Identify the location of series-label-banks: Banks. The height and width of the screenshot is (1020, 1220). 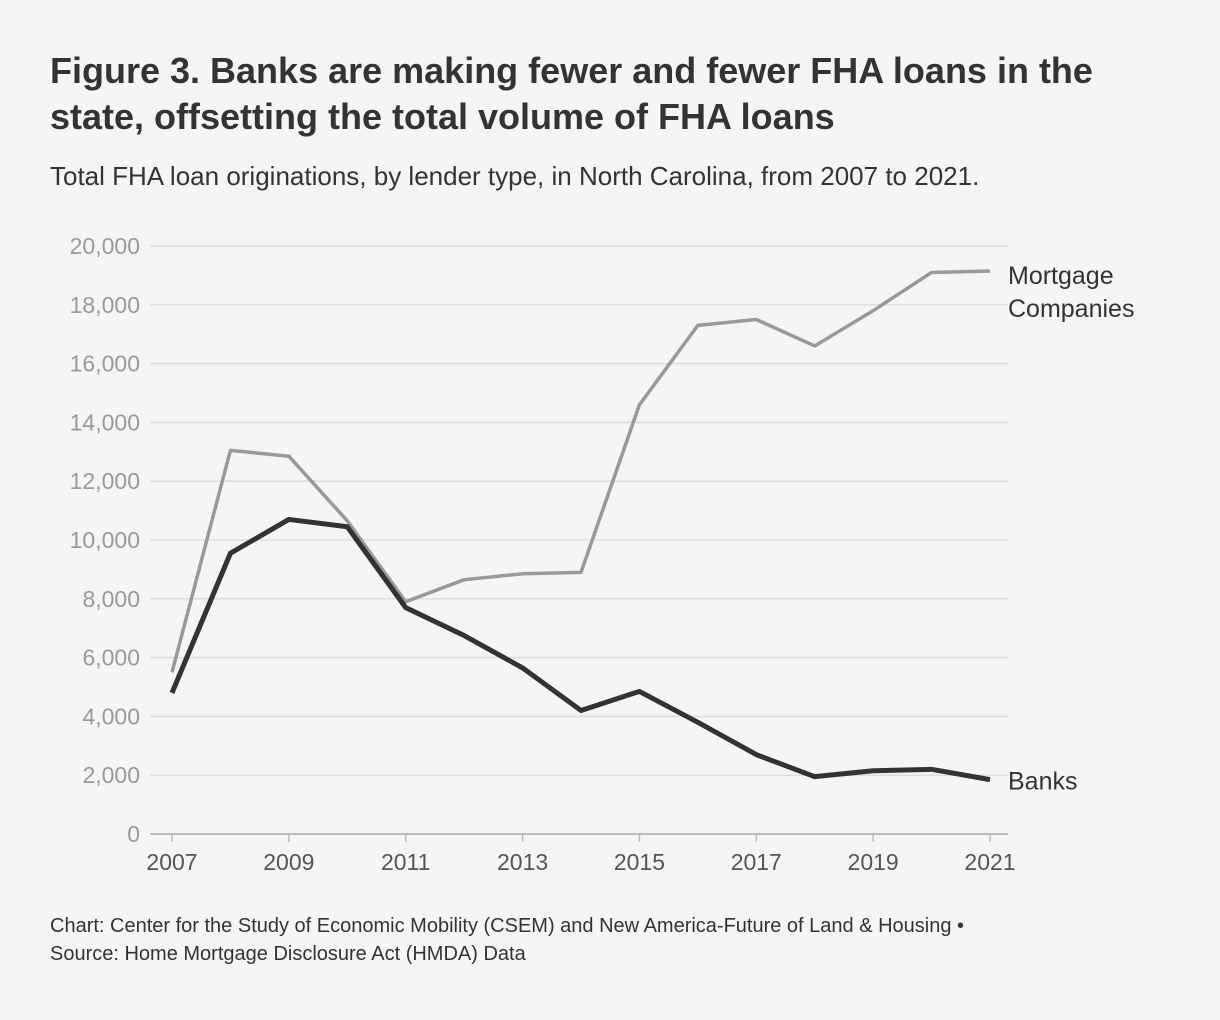
(1042, 782).